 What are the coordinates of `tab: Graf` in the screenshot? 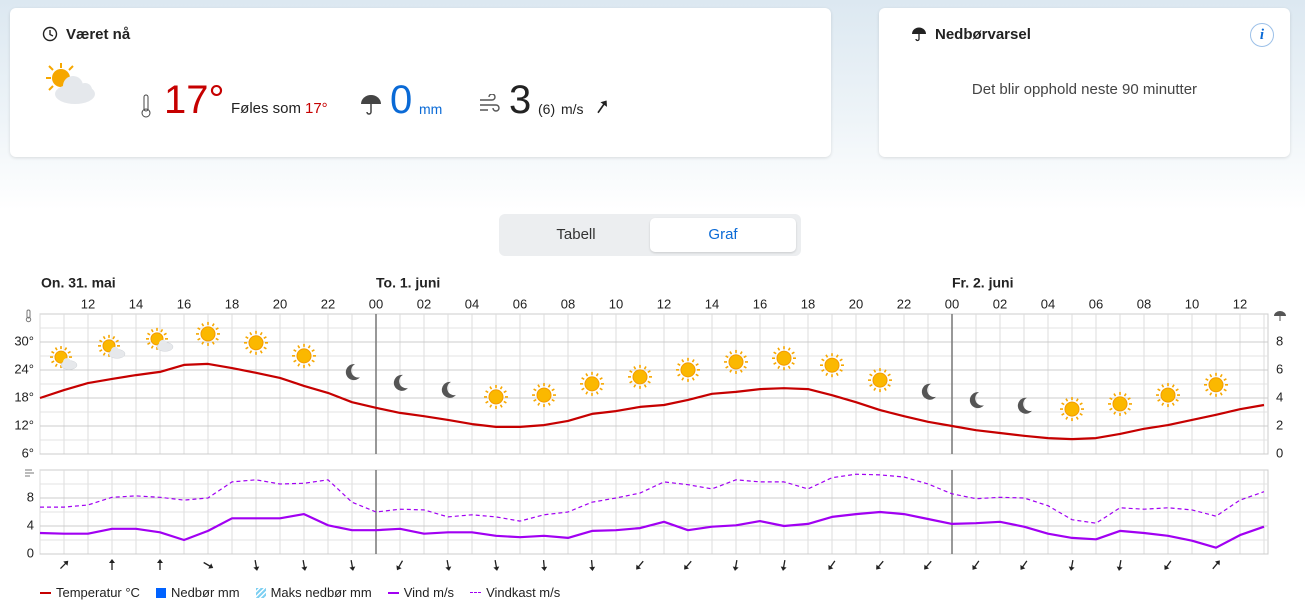 It's located at (723, 235).